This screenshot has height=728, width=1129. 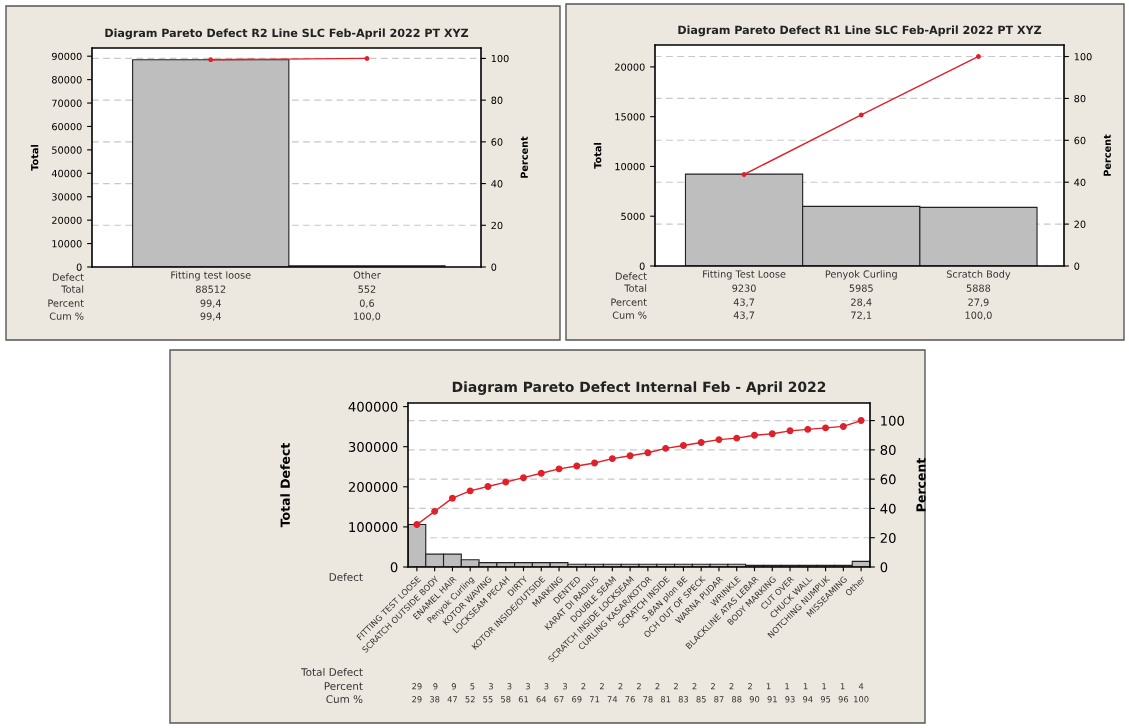 What do you see at coordinates (211, 276) in the screenshot?
I see `x-tick-label: Fitting test loose` at bounding box center [211, 276].